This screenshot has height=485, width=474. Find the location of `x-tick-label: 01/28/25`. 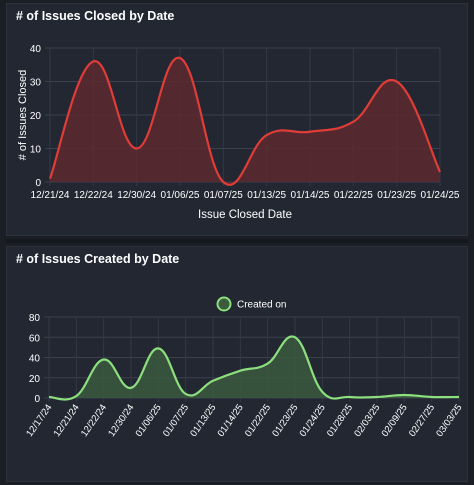

x-tick-label: 01/28/25 is located at coordinates (340, 420).